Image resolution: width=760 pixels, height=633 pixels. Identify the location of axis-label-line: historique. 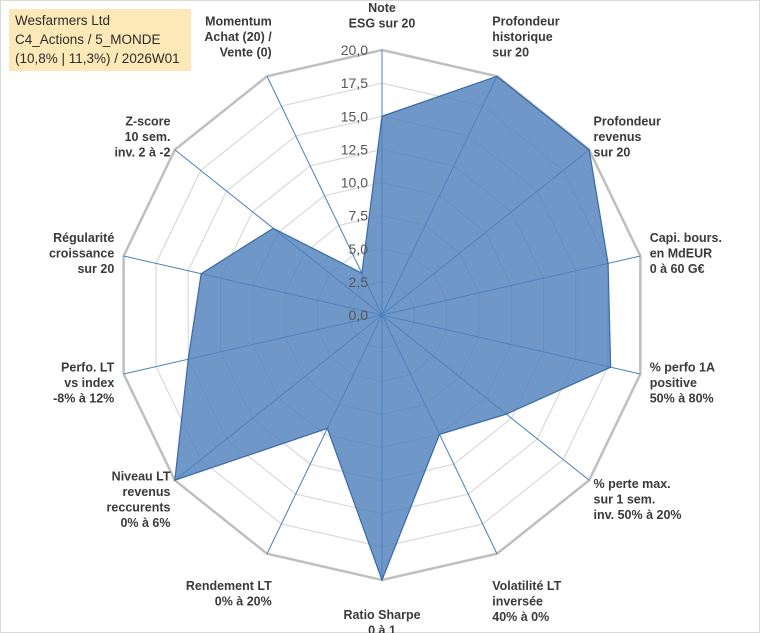
(522, 37).